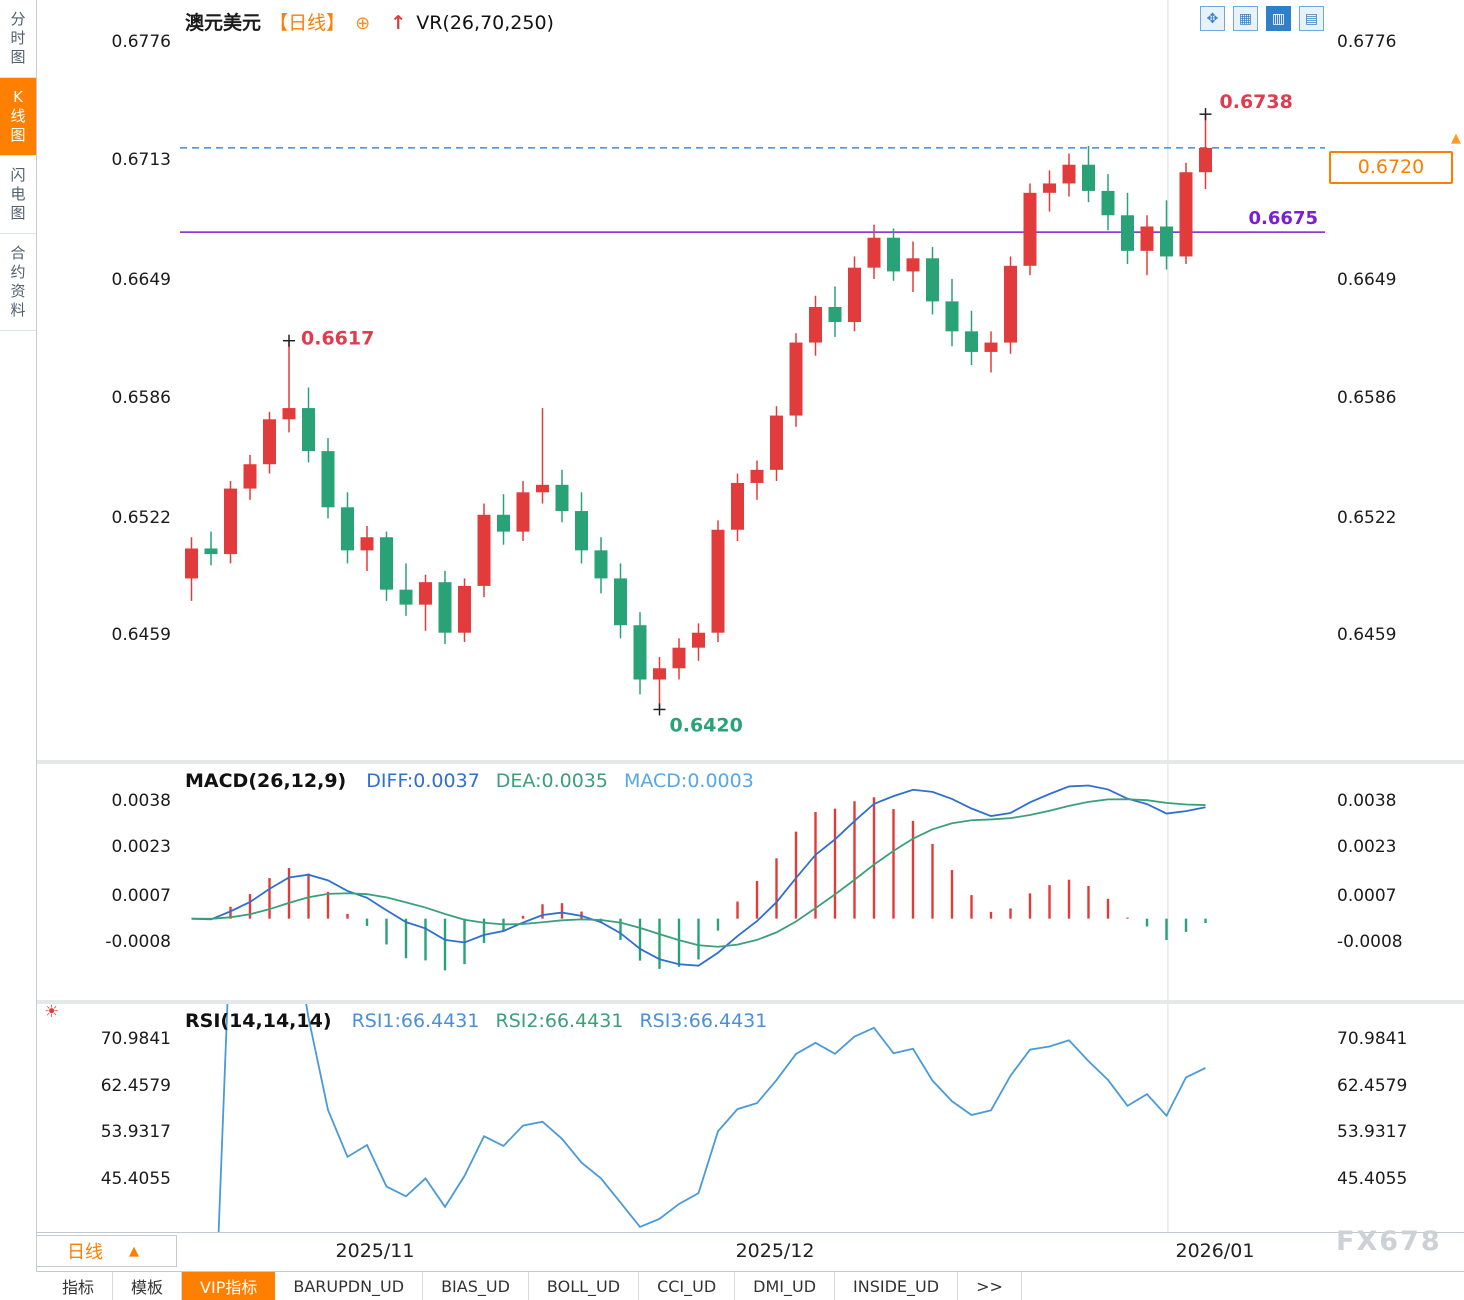  Describe the element at coordinates (785, 1286) in the screenshot. I see `indicator-tab-7: DMI_UD` at that location.